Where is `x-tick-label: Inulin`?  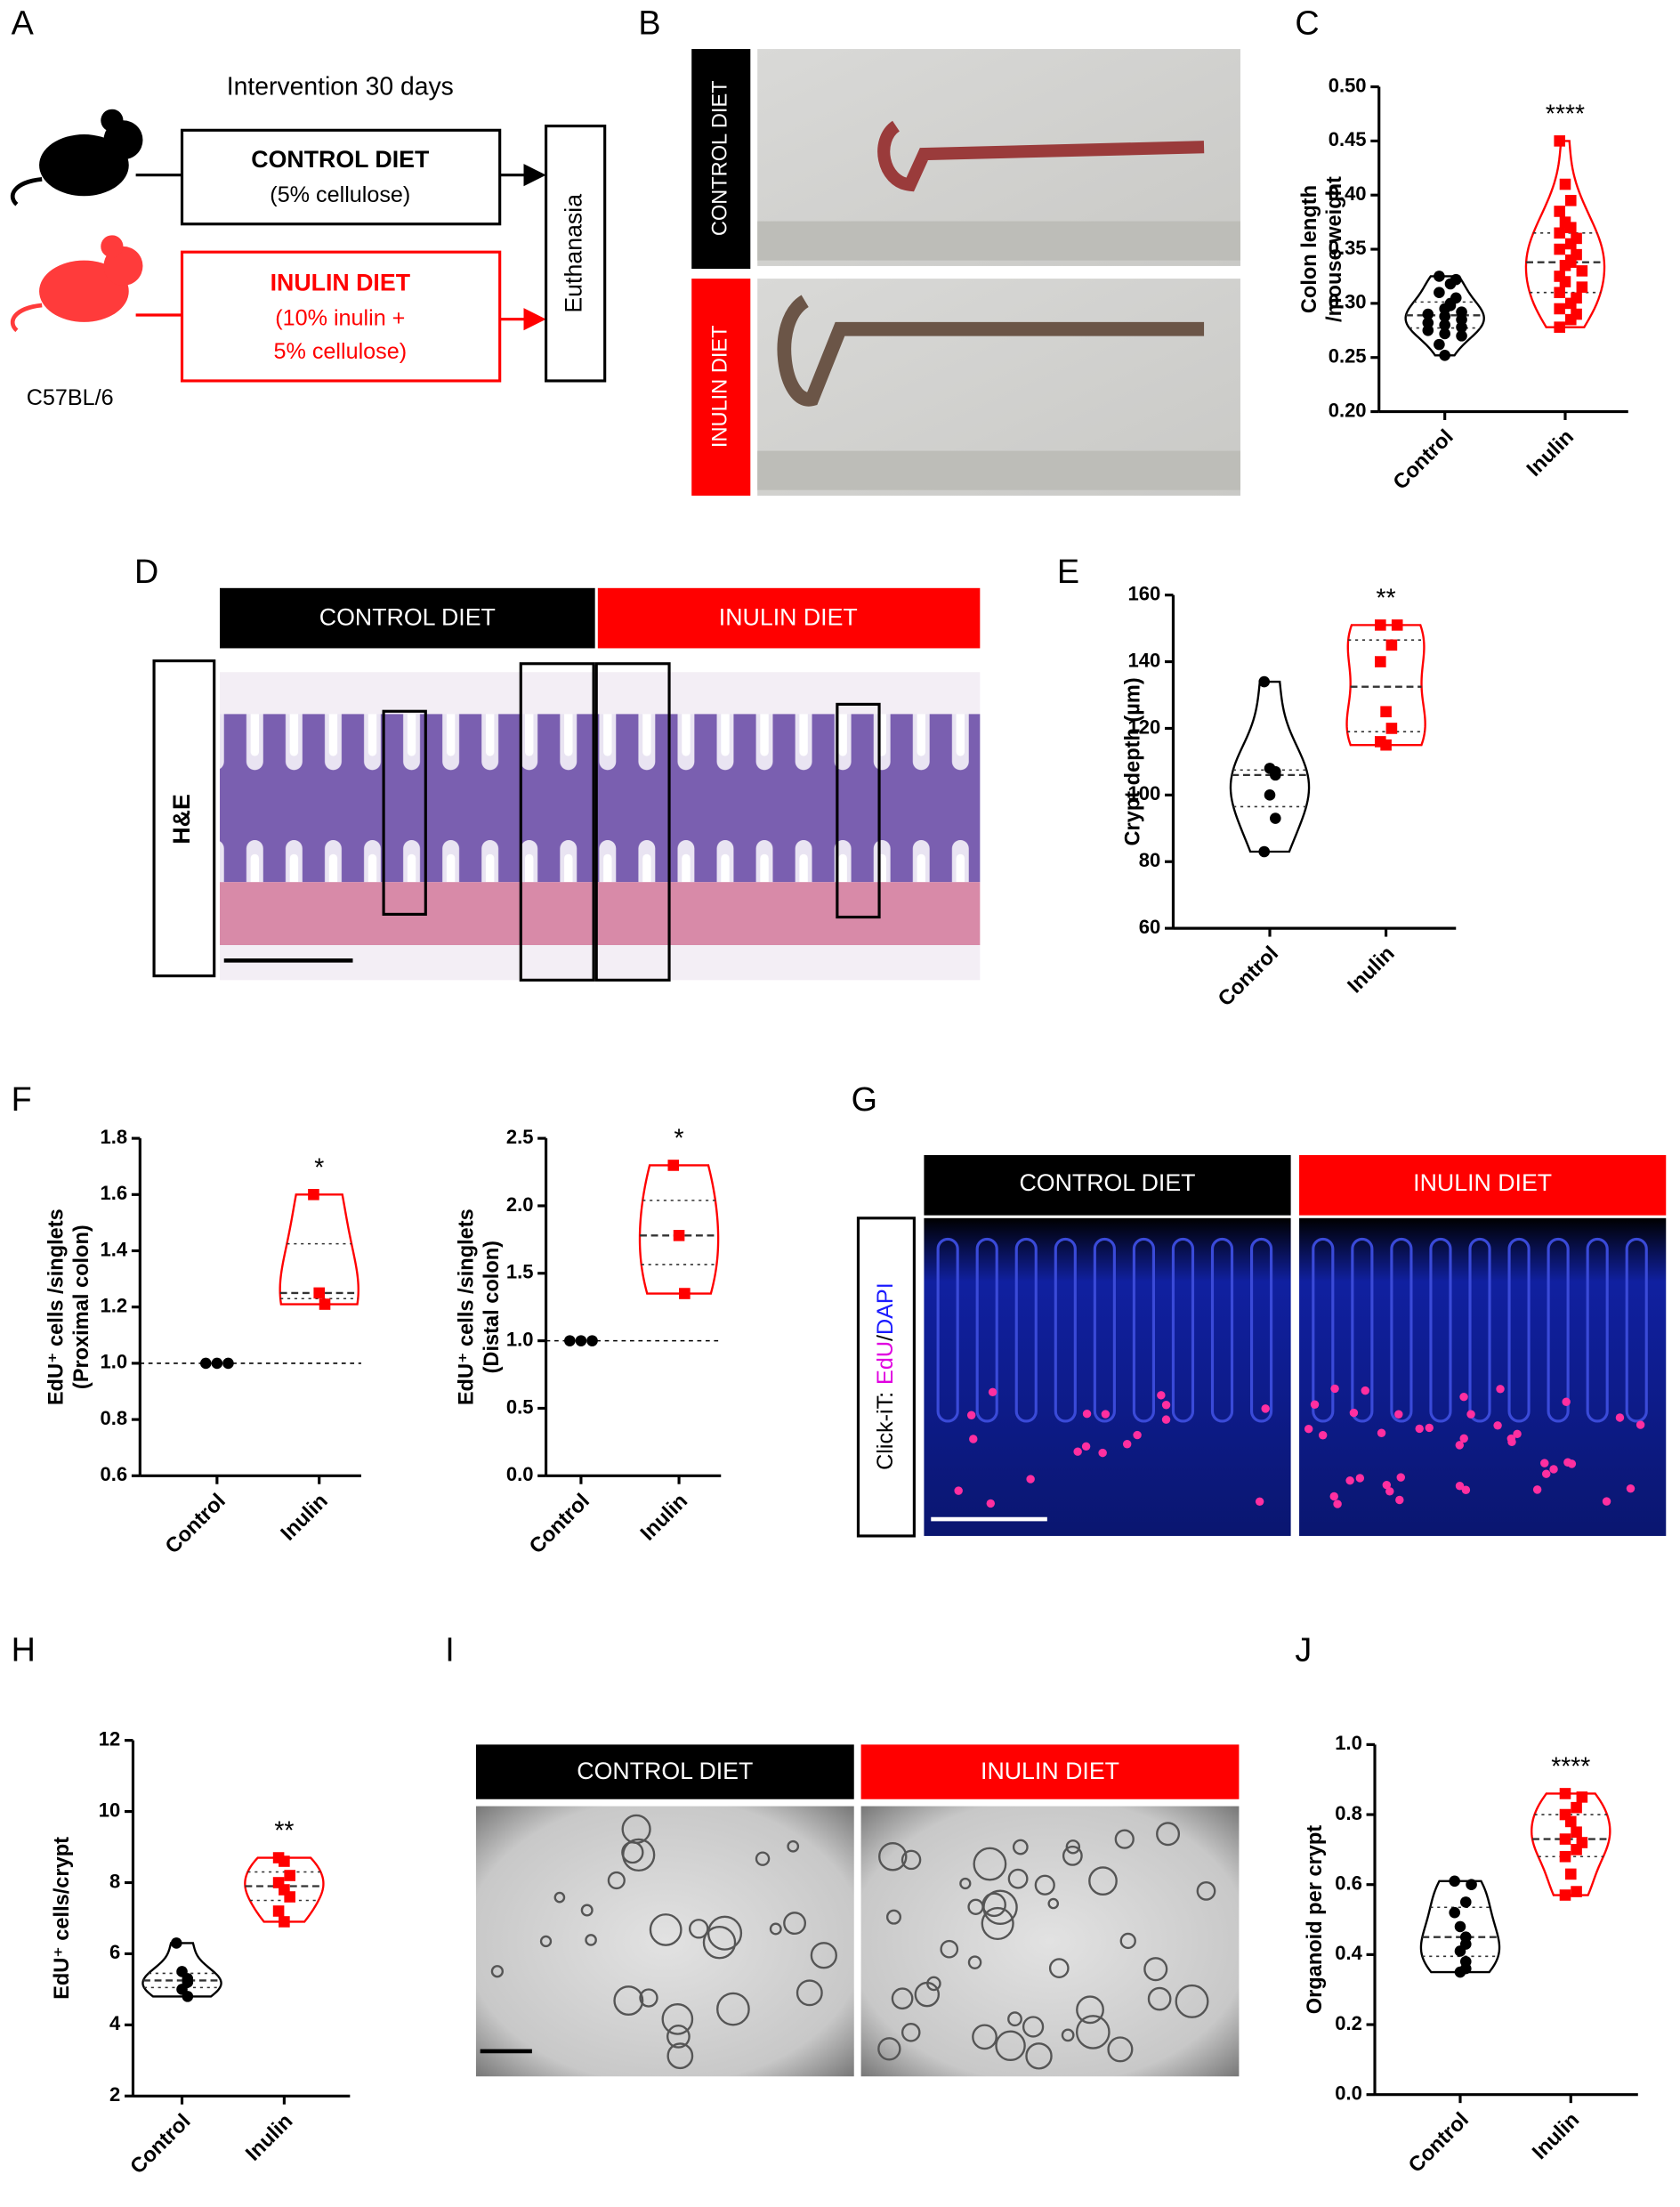
x-tick-label: Inulin is located at coordinates (305, 1518).